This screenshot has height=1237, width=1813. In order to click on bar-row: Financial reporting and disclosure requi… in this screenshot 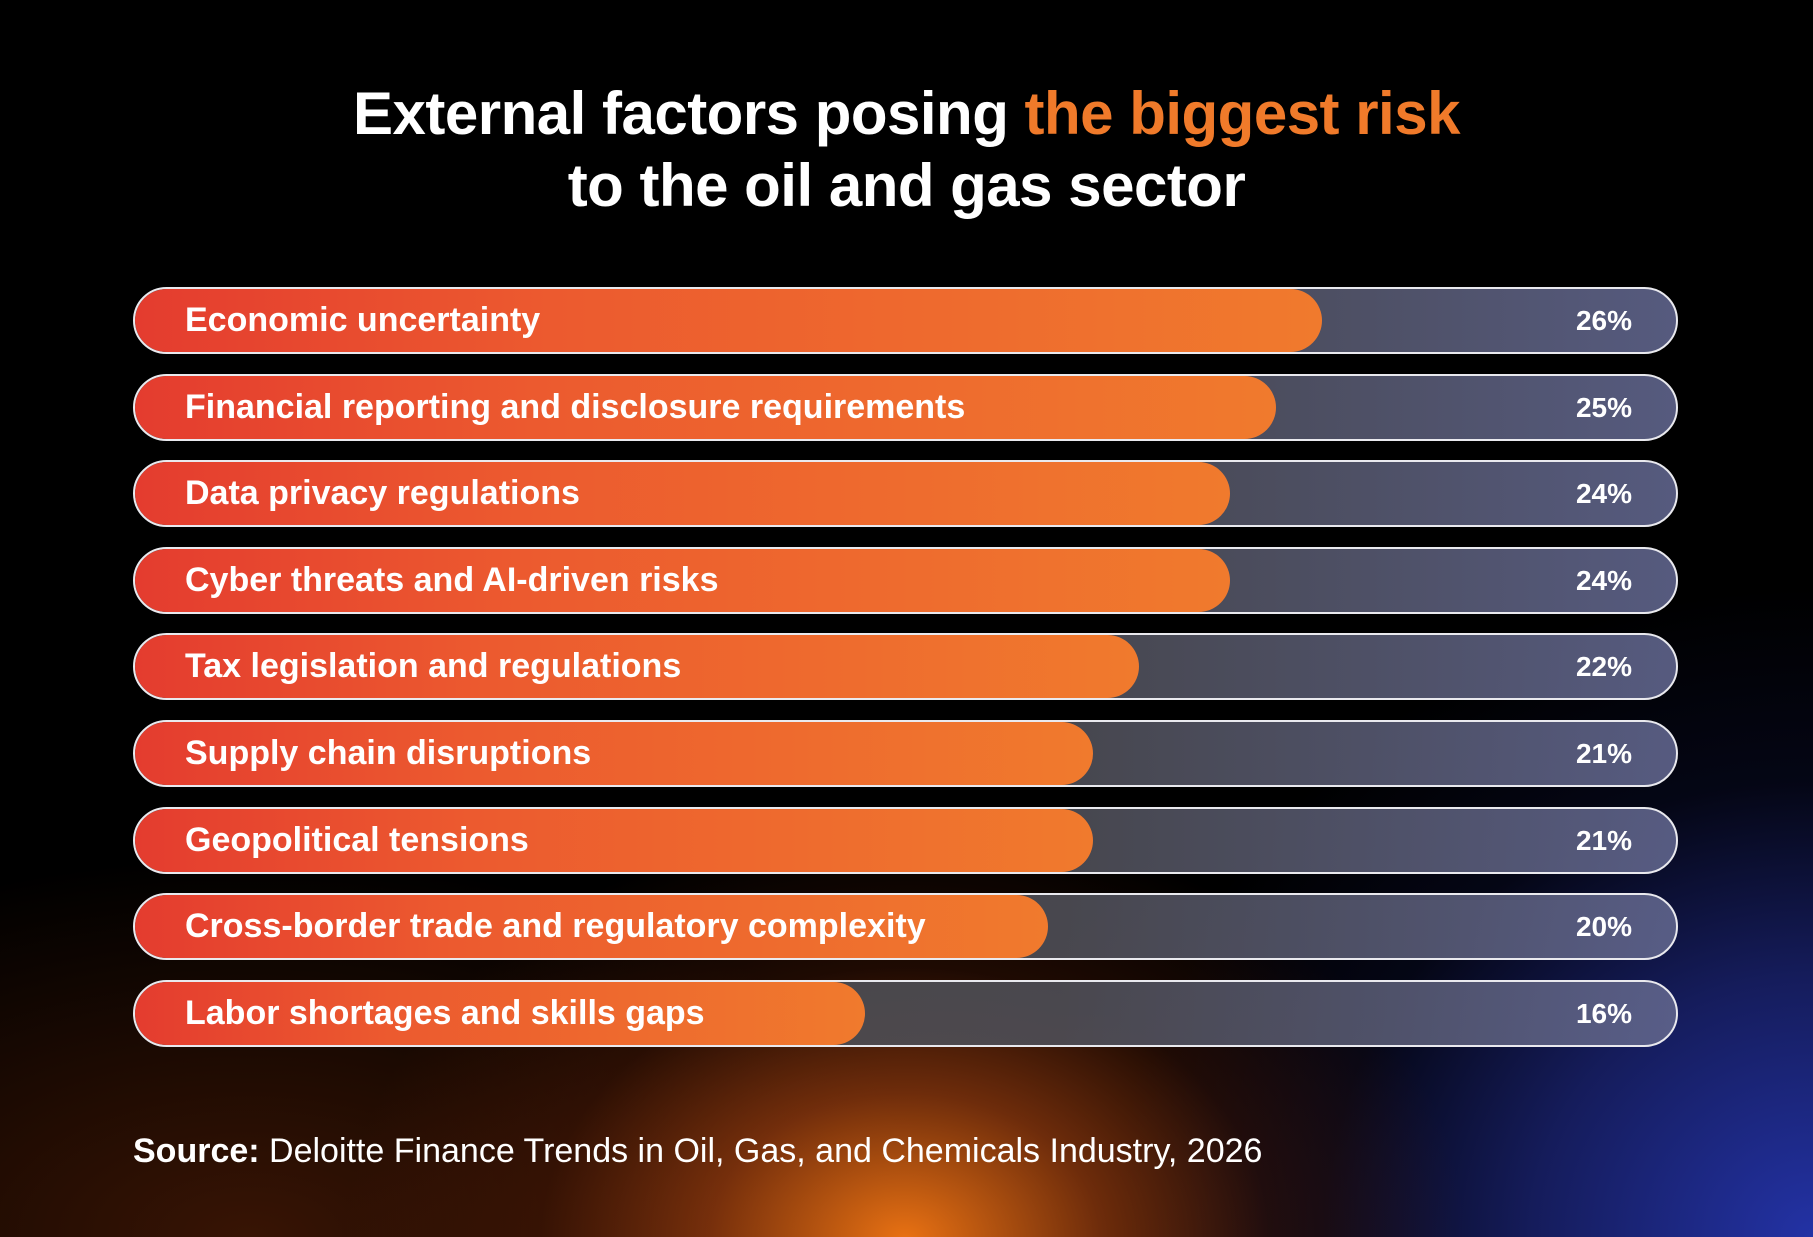, I will do `click(905, 407)`.